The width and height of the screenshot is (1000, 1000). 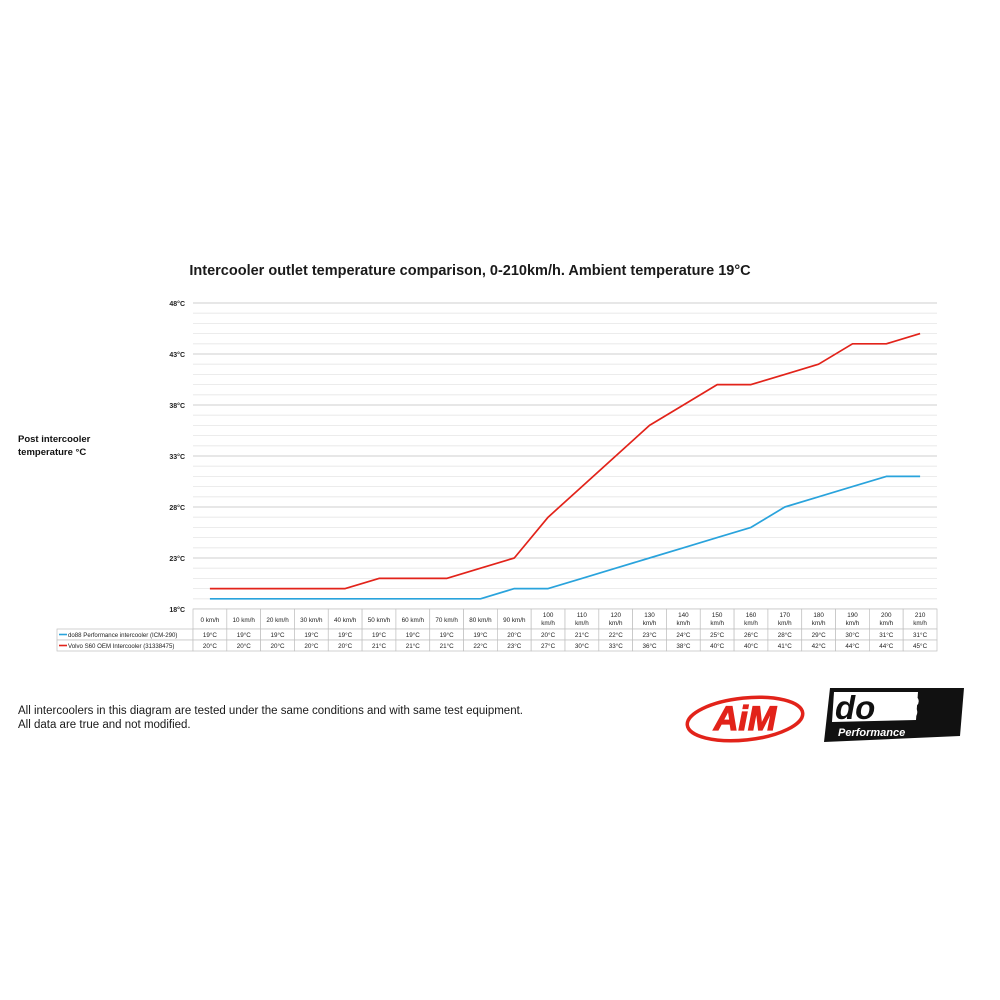 What do you see at coordinates (121, 646) in the screenshot?
I see `legend-label: Volvo S60 OEM Intercooler (31338475)` at bounding box center [121, 646].